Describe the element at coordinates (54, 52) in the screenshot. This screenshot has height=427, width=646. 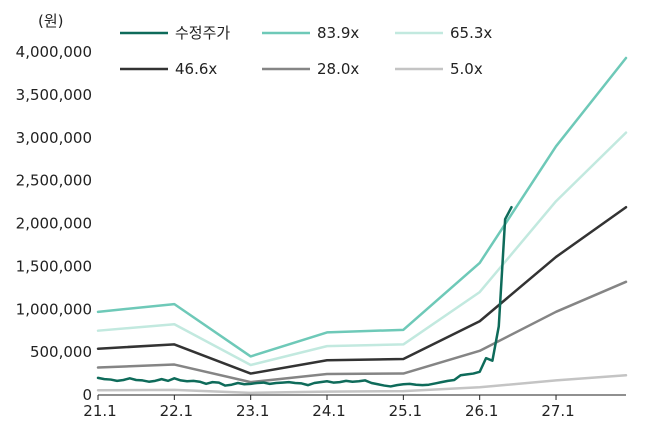
I see `y-tick-label: 4,000,000` at that location.